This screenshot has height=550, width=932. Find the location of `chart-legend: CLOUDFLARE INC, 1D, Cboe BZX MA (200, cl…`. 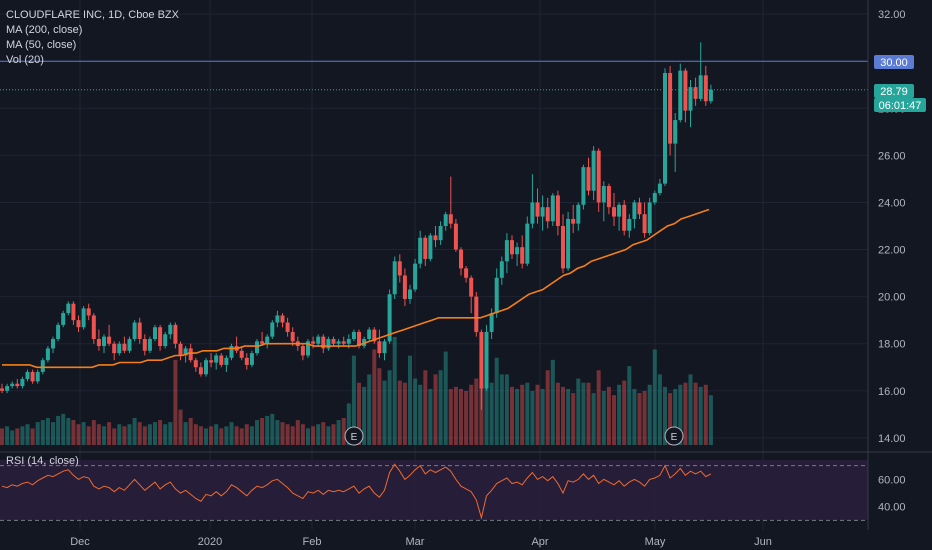

chart-legend: CLOUDFLARE INC, 1D, Cboe BZX MA (200, cl… is located at coordinates (92, 38).